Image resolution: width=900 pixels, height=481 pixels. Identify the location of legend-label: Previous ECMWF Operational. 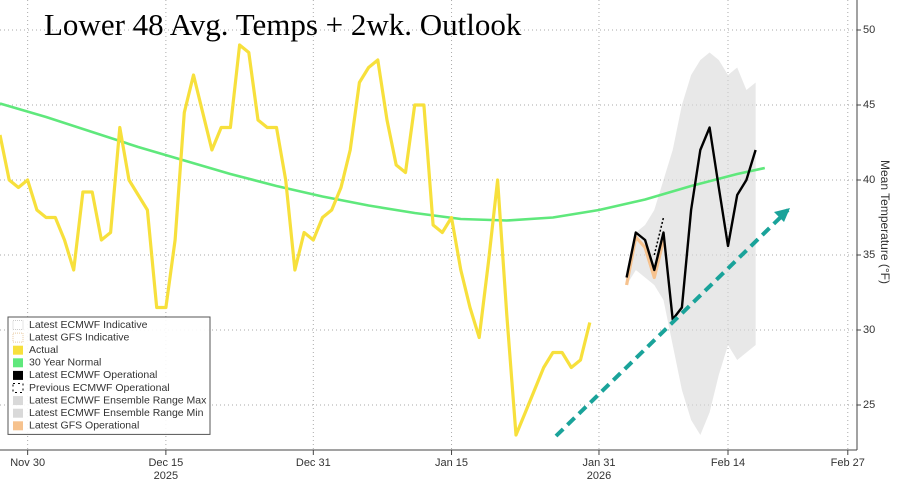
(99, 388).